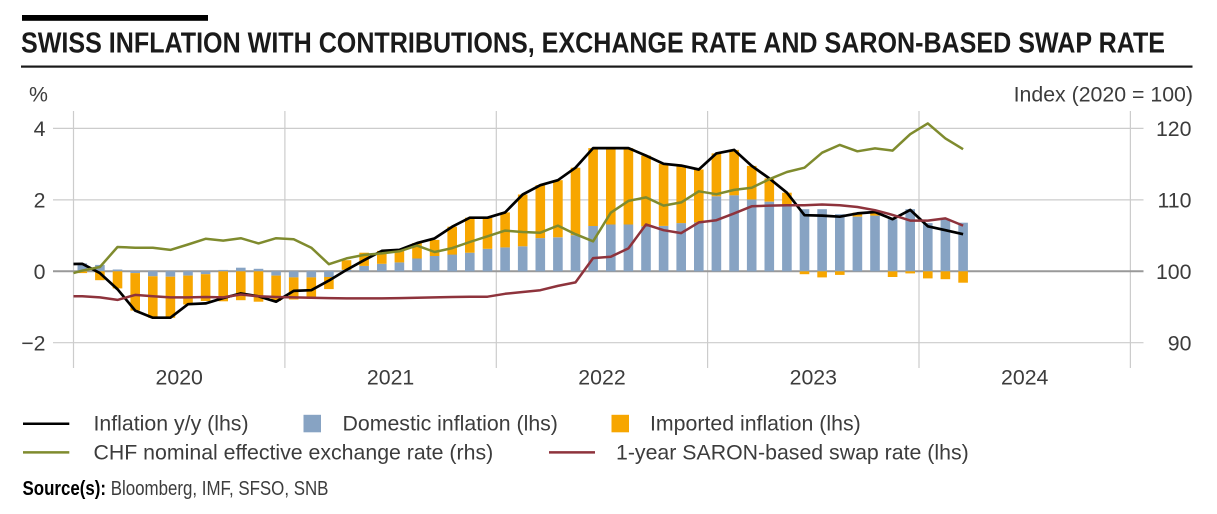 The height and width of the screenshot is (514, 1217). I want to click on svg-text:Source(s): Bloomberg, IMF, SFS: Source(s): Bloomberg, IMF, SFSO, SNB, so click(176, 487).